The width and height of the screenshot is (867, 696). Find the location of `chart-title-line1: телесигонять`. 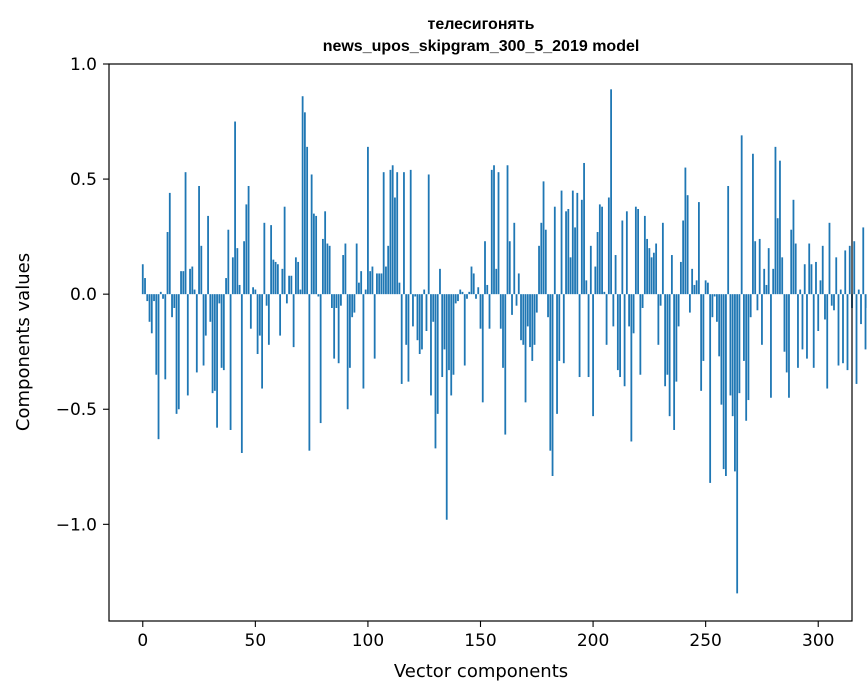

chart-title-line1: телесигонять is located at coordinates (480, 24).